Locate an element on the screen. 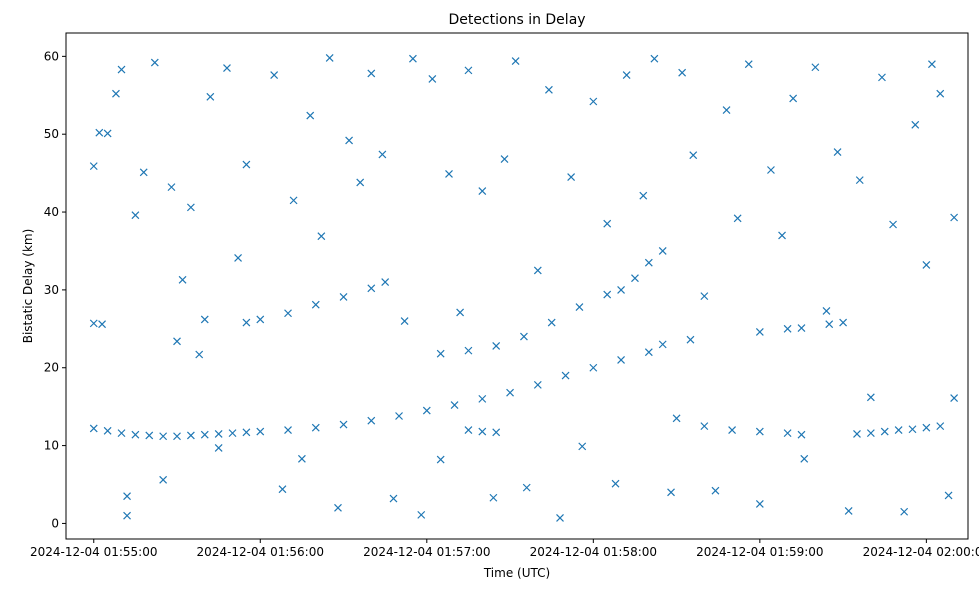 The height and width of the screenshot is (590, 979). x-axis-label: Time (UTC) is located at coordinates (516, 573).